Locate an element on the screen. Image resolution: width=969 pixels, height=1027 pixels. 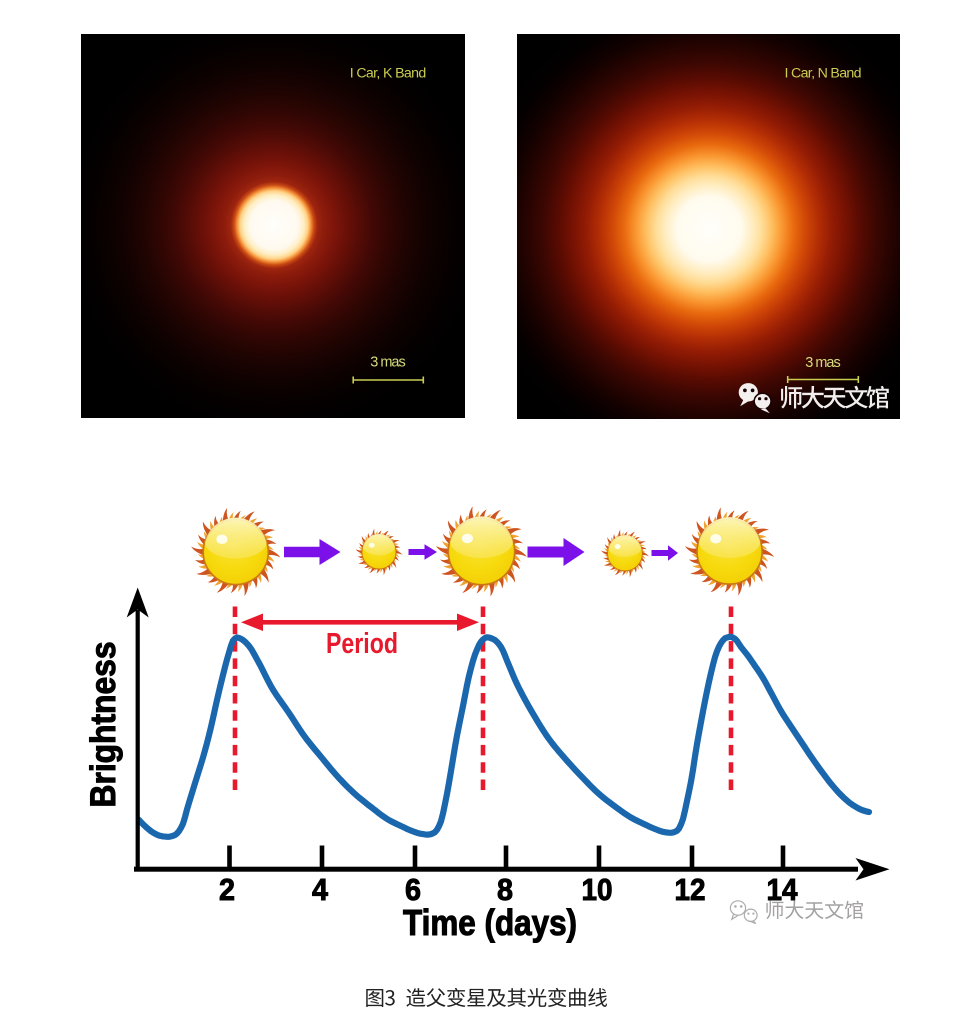
svg-text: 4 is located at coordinates (320, 889).